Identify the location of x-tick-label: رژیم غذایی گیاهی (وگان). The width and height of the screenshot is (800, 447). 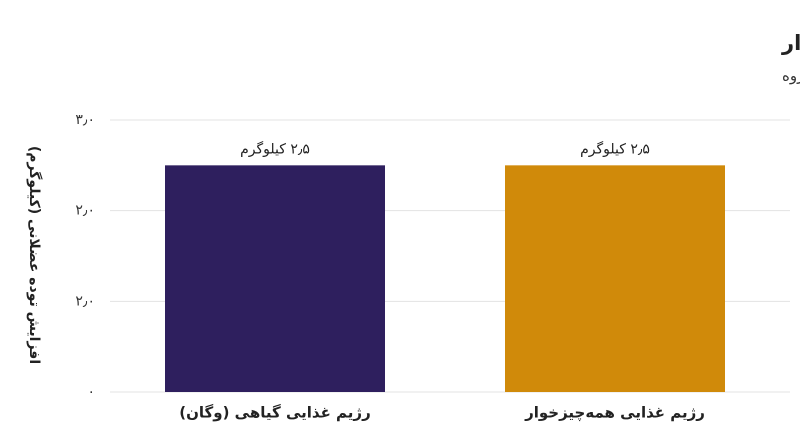
(274, 413).